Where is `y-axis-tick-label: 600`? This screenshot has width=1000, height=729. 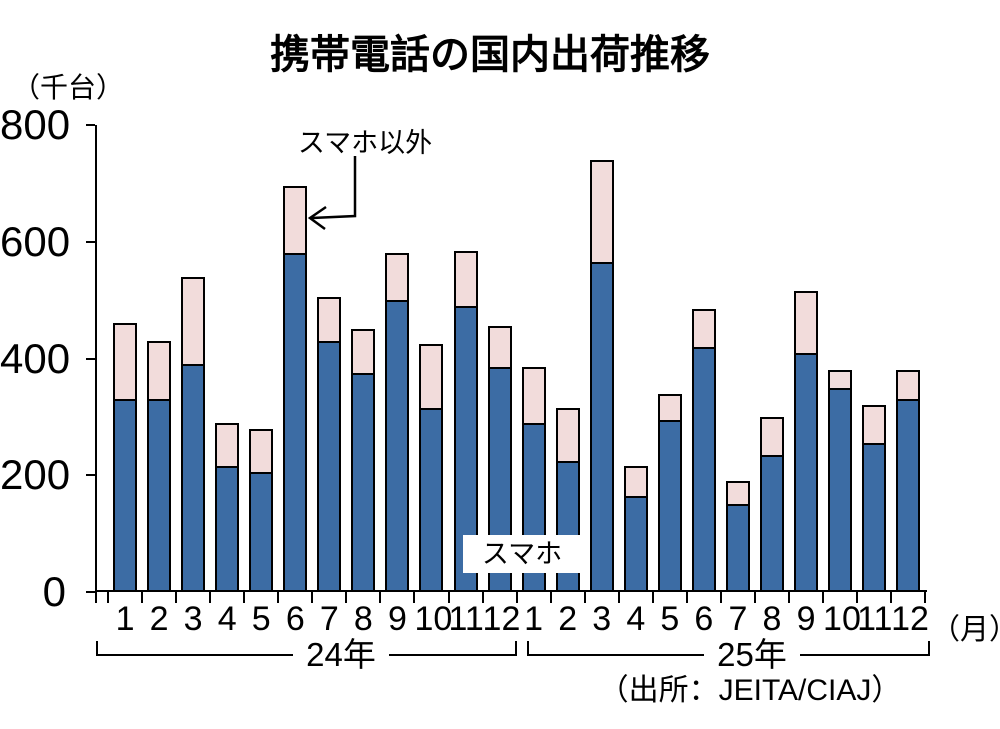 y-axis-tick-label: 600 is located at coordinates (35, 241).